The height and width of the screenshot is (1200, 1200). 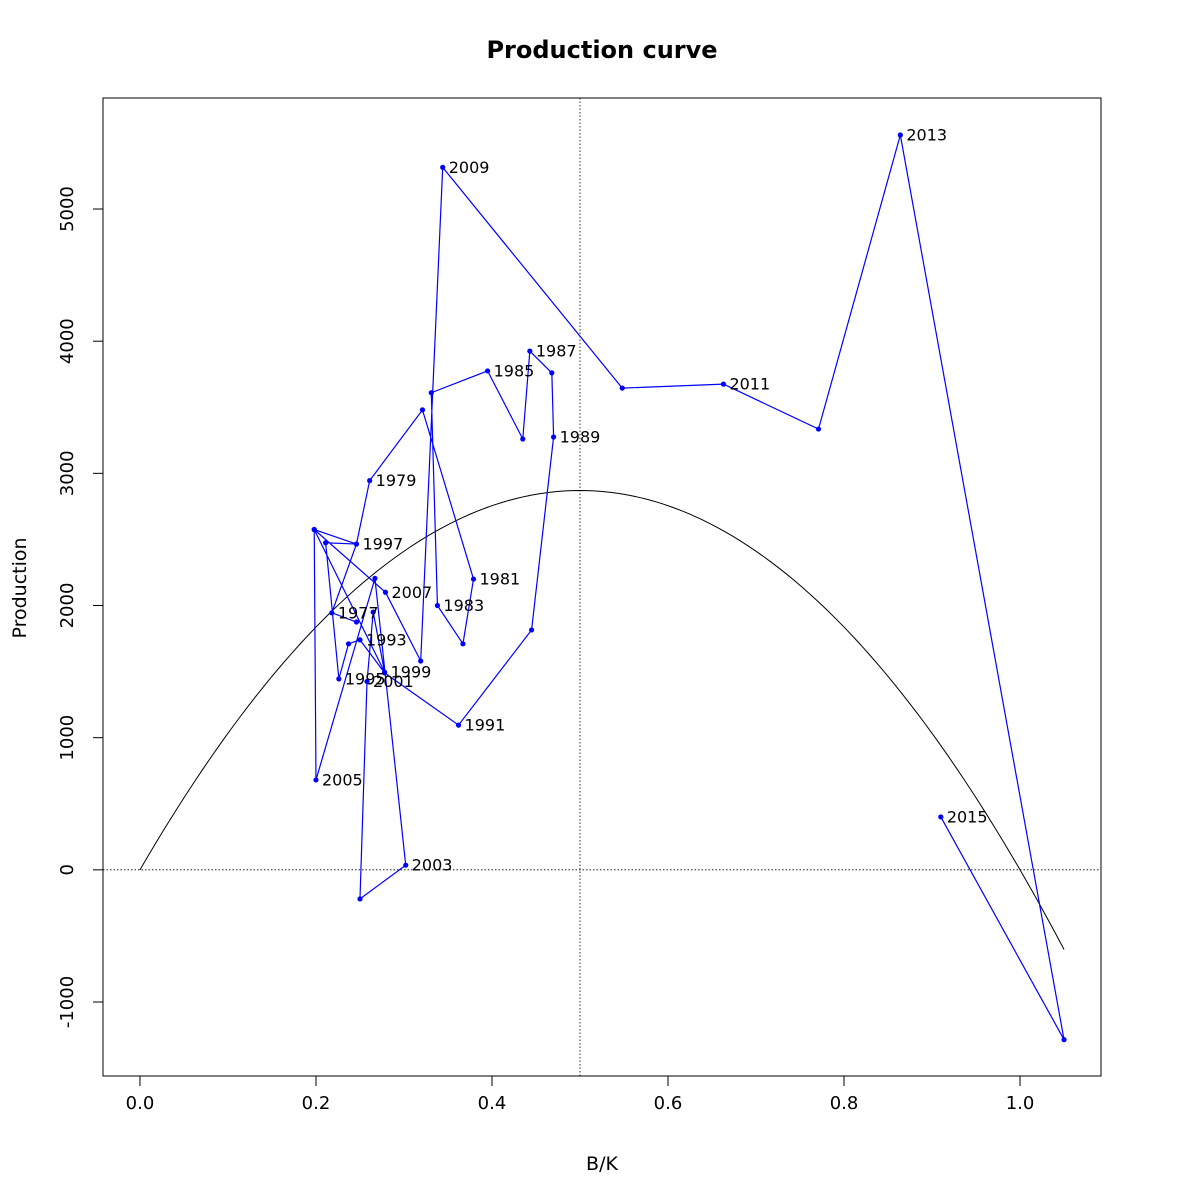 I want to click on x-tick-label: 1.0, so click(x=1020, y=1103).